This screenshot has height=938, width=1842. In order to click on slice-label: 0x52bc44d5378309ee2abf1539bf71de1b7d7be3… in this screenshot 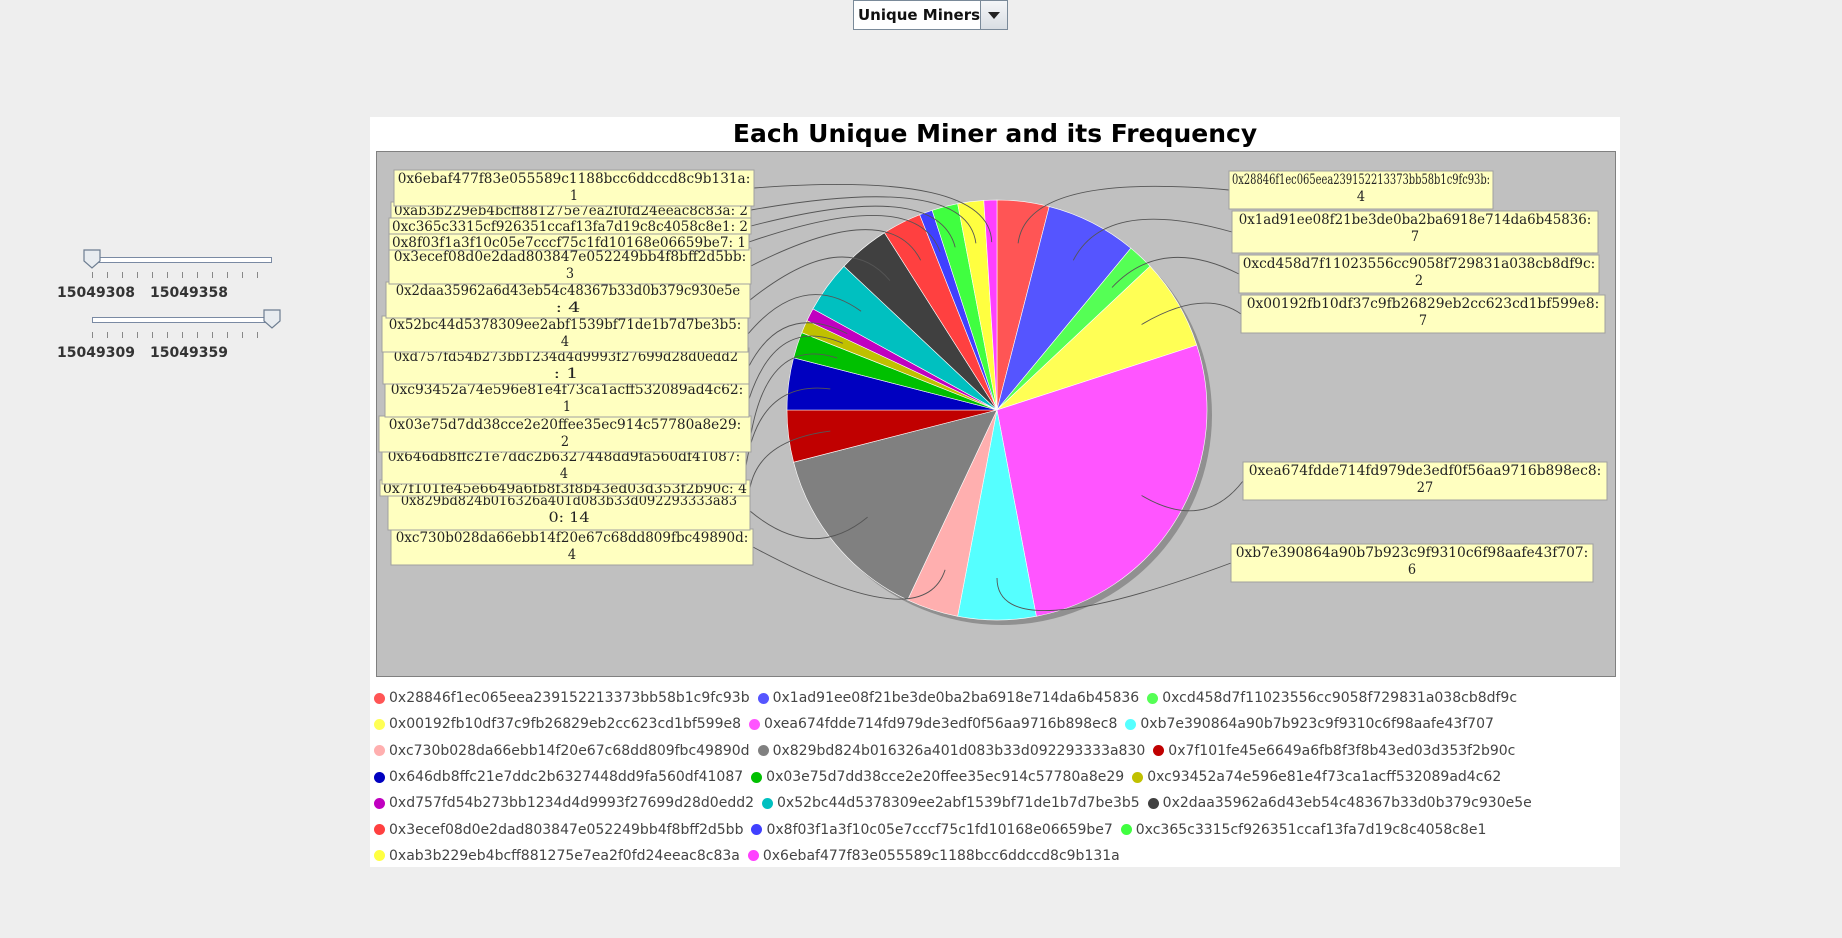, I will do `click(565, 334)`.